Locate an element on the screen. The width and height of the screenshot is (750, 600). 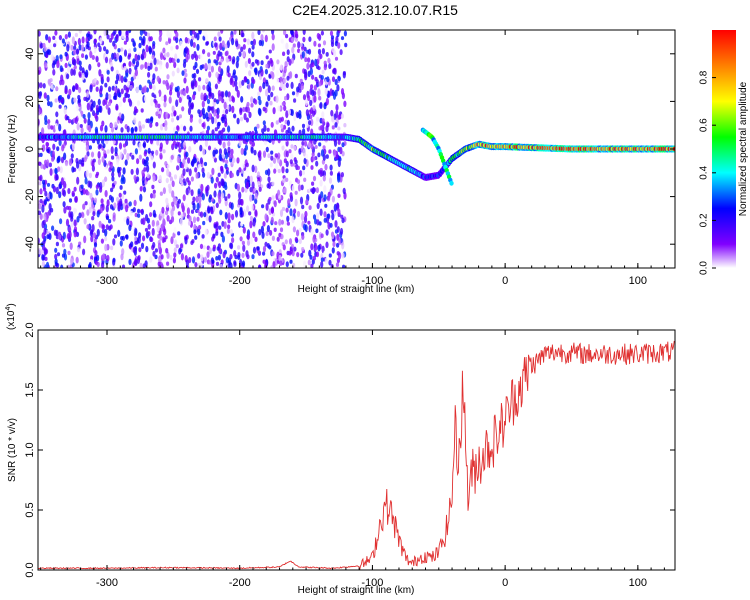
x-tick-label: -300 is located at coordinates (107, 583).